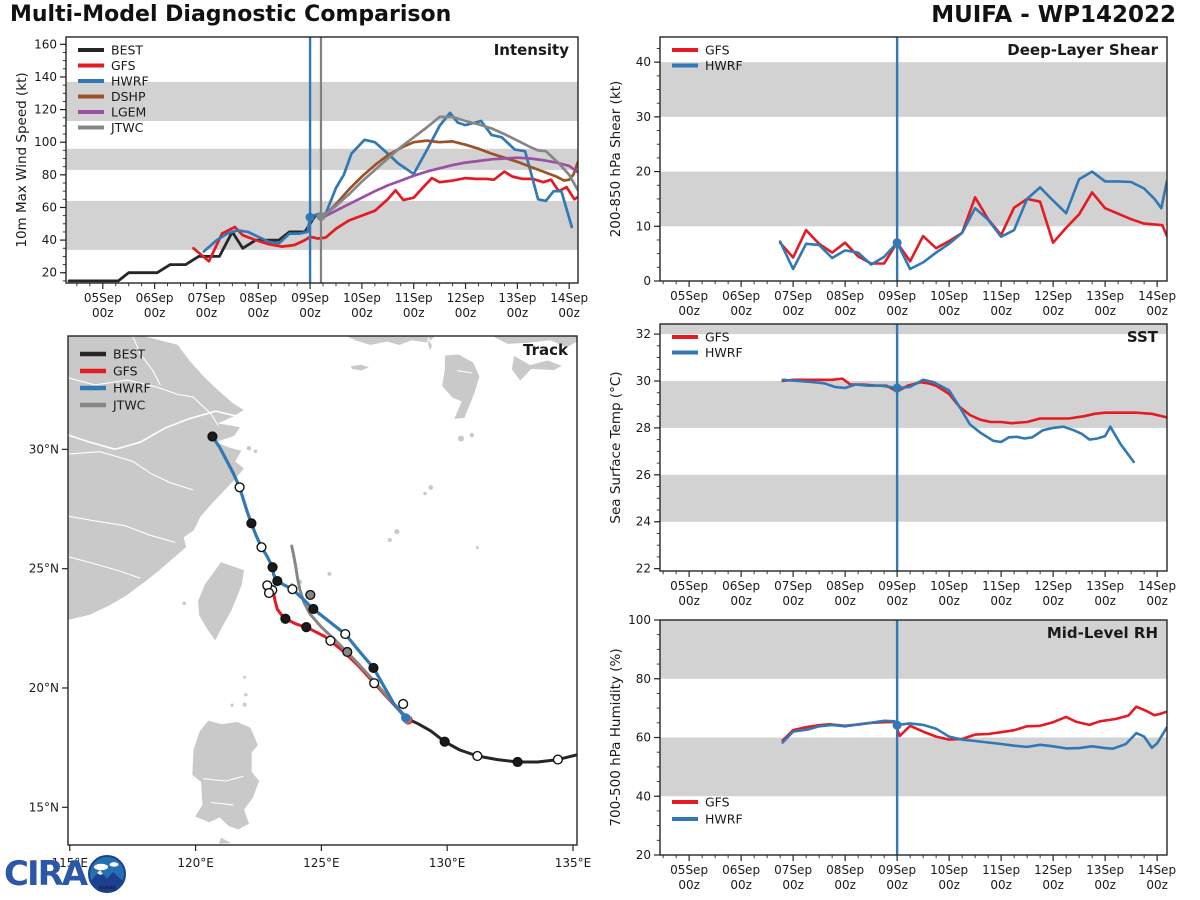 Image resolution: width=1200 pixels, height=900 pixels. What do you see at coordinates (647, 281) in the screenshot?
I see `y-tick-label: 0` at bounding box center [647, 281].